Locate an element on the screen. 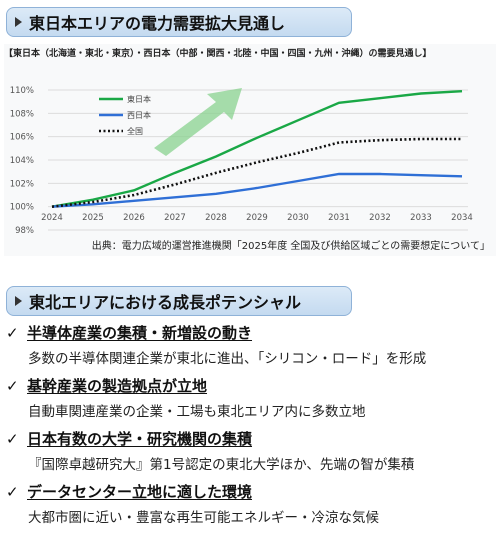  x-tick-label: 2032 is located at coordinates (380, 218).